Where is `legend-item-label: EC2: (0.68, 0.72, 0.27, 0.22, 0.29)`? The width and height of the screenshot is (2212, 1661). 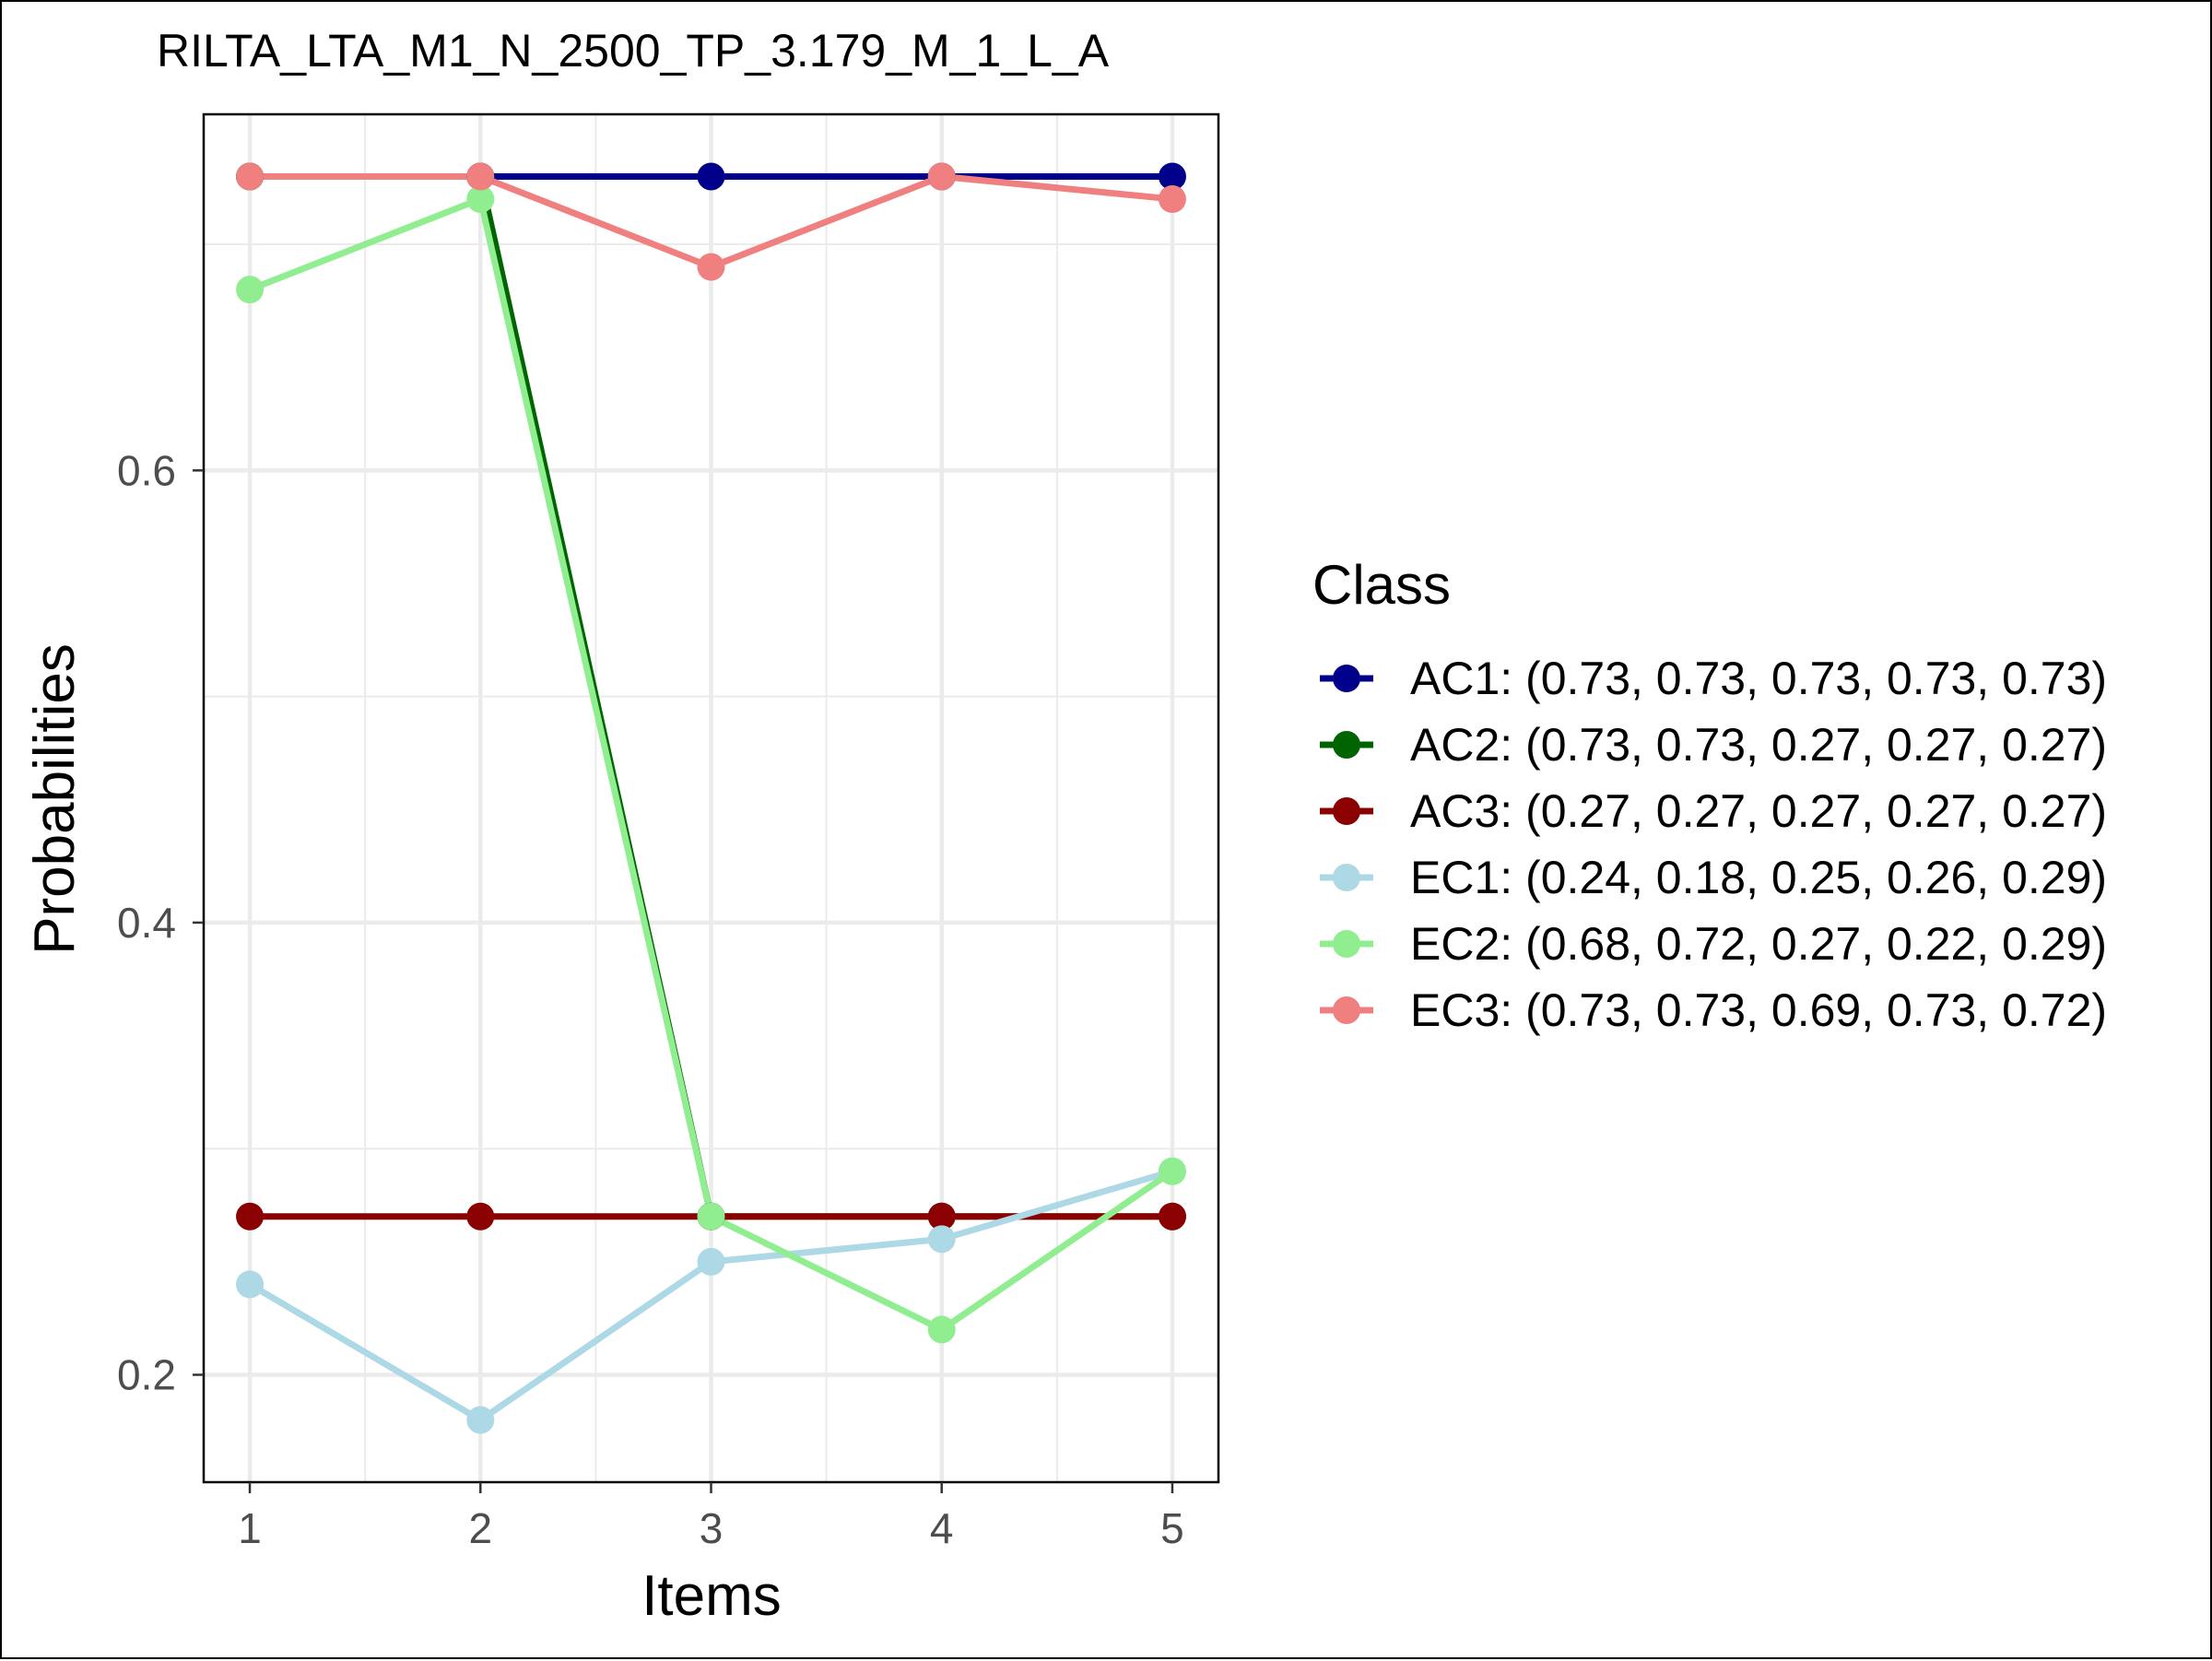
legend-item-label: EC2: (0.68, 0.72, 0.27, 0.22, 0.29) is located at coordinates (1758, 944).